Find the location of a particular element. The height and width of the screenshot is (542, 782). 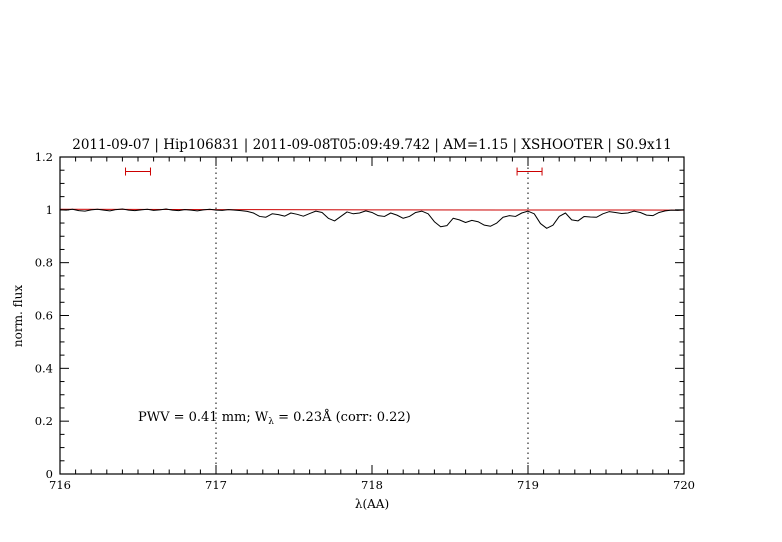

y-tick-label: 0.4 is located at coordinates (44, 368).